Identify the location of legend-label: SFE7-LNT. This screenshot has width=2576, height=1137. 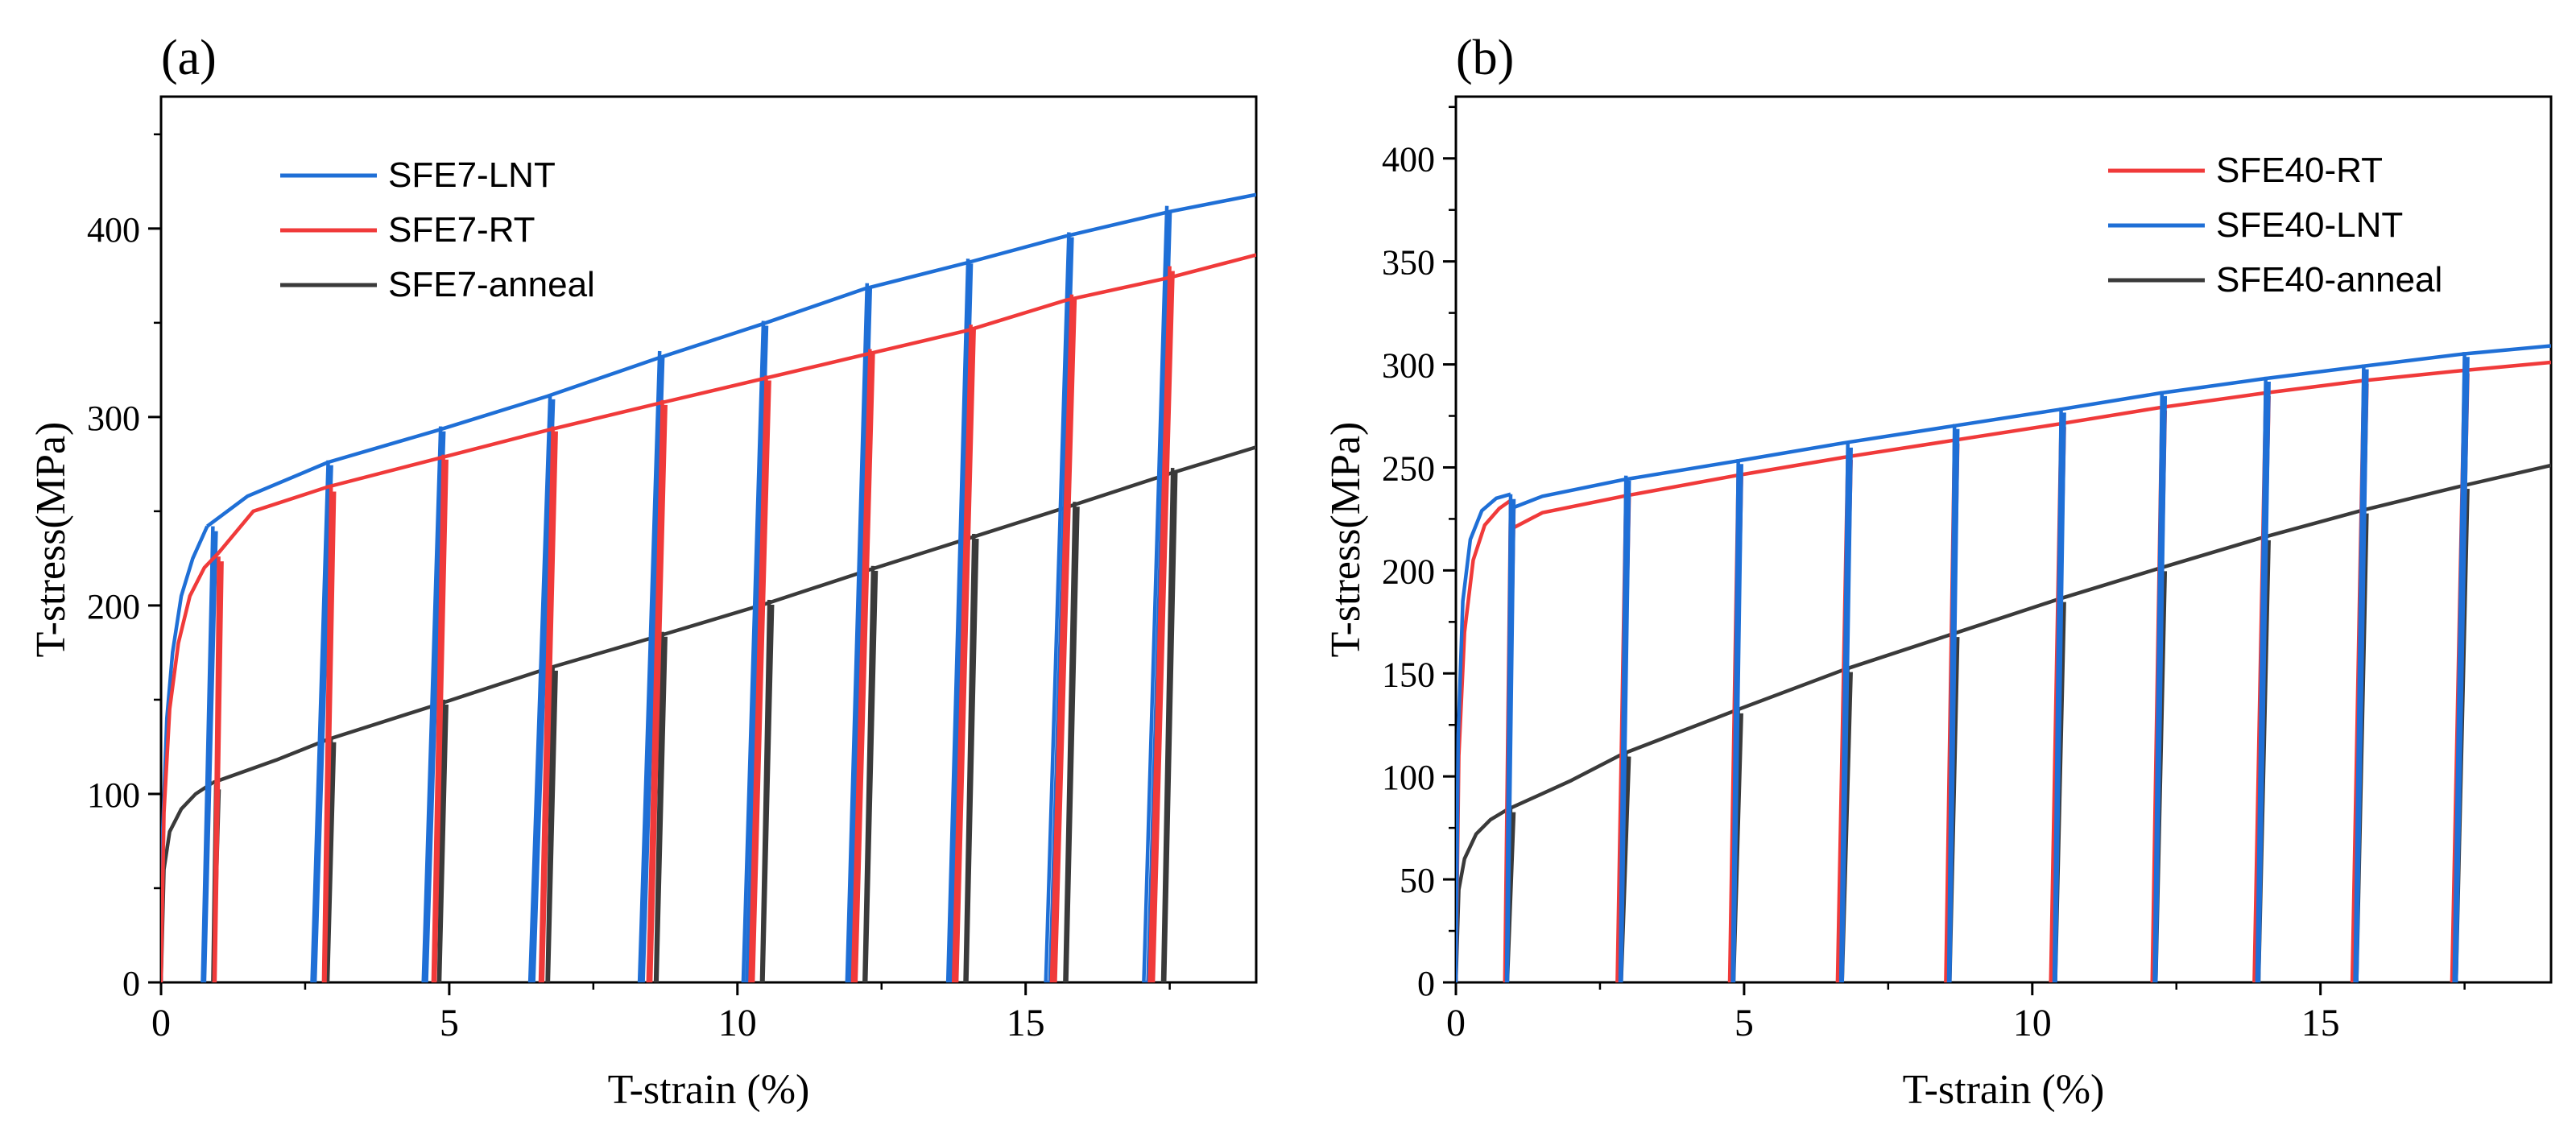
(472, 175).